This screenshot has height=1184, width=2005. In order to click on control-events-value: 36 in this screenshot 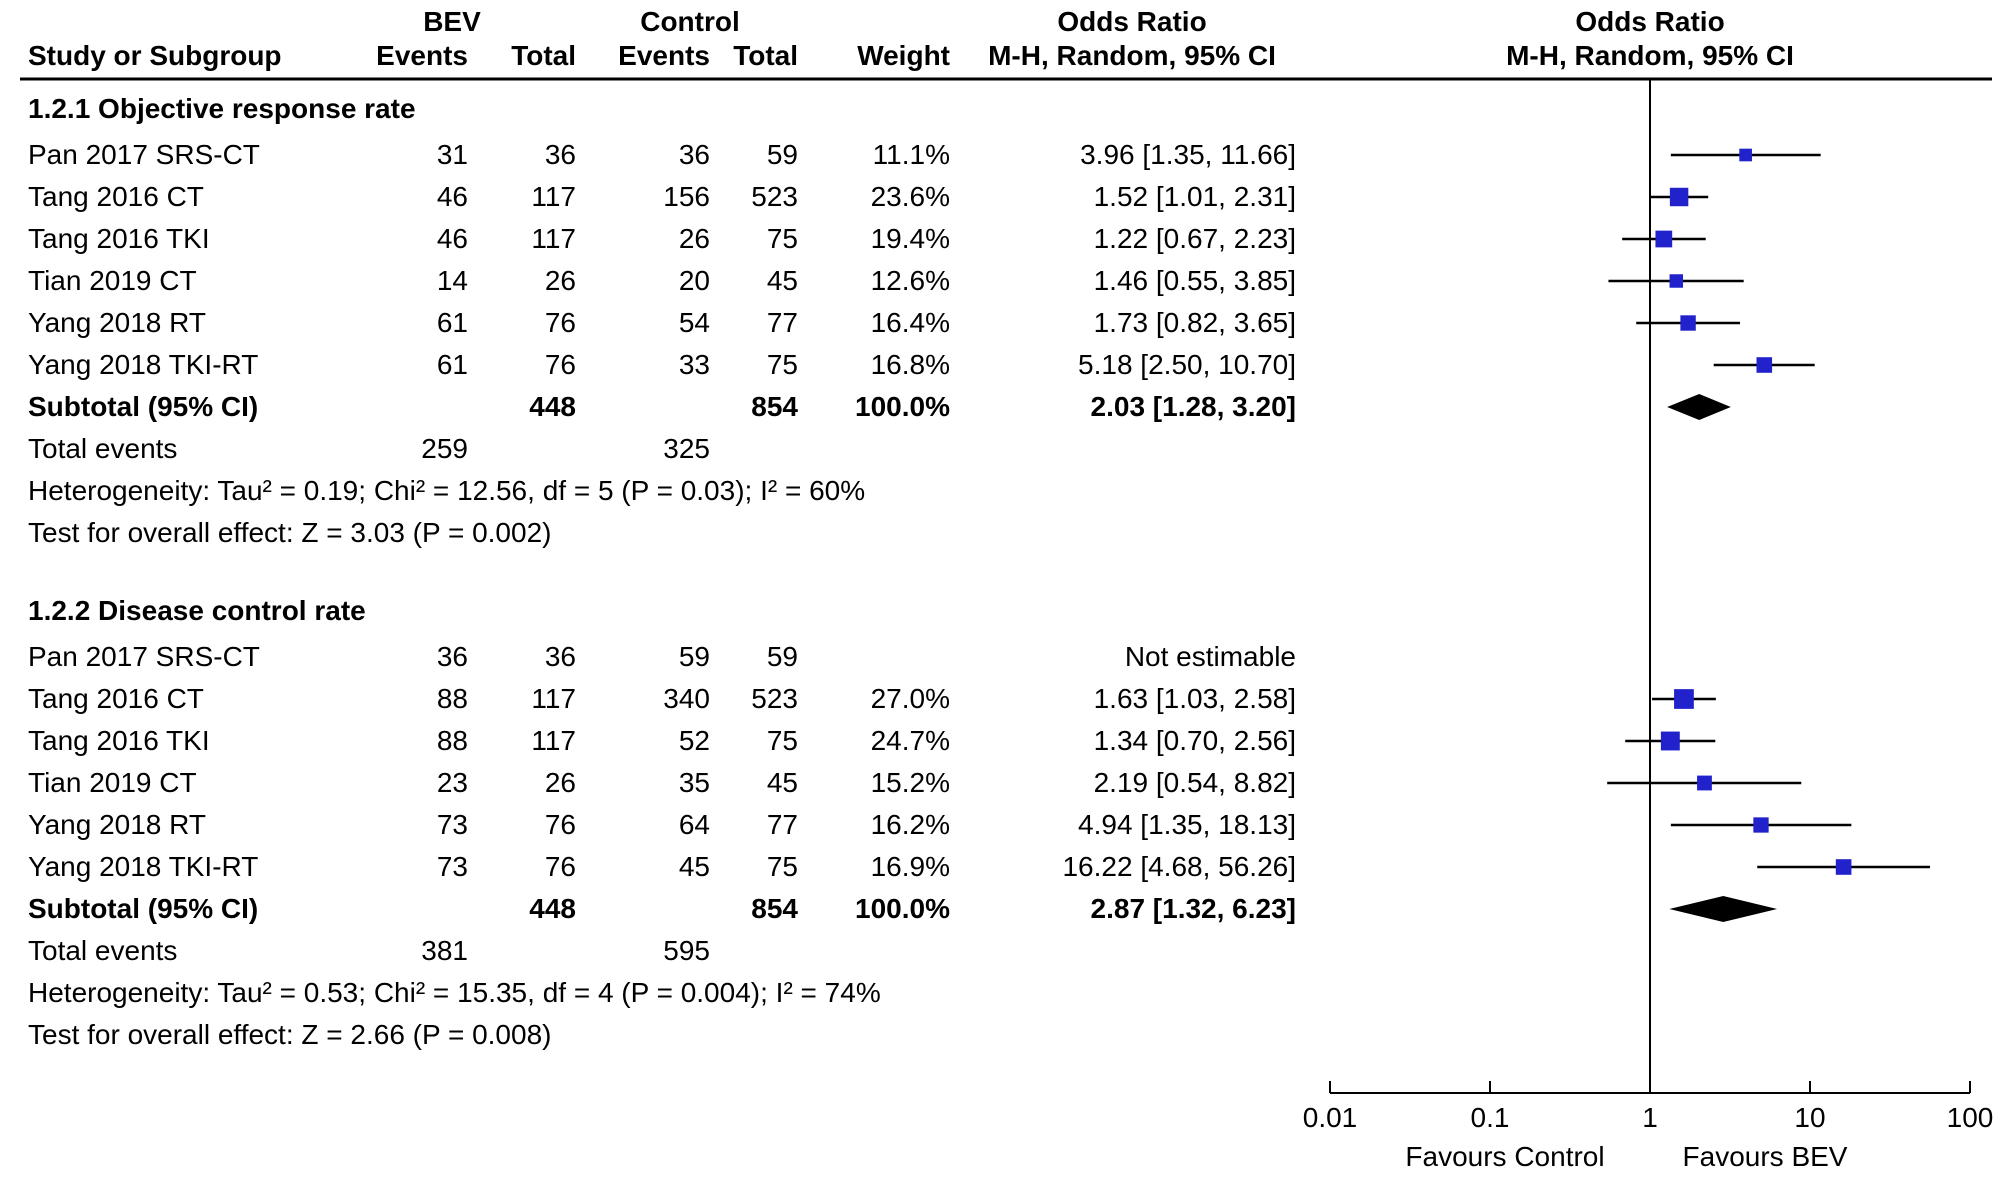, I will do `click(694, 154)`.